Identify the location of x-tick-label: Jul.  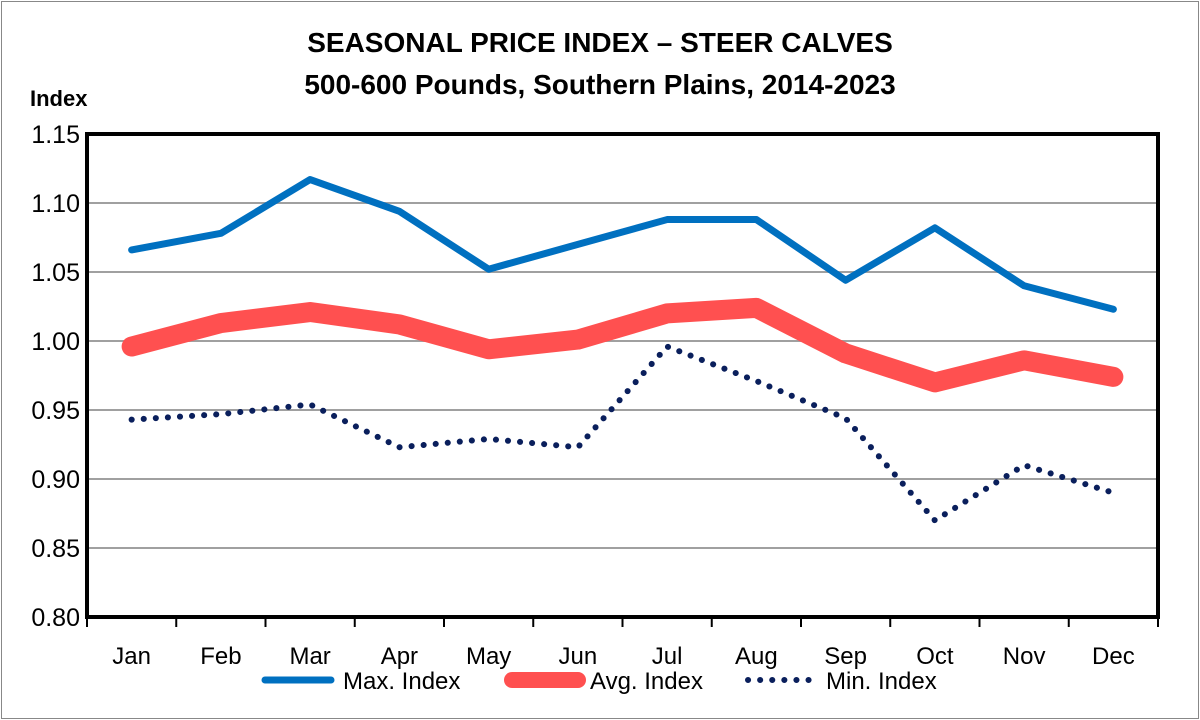
(667, 656).